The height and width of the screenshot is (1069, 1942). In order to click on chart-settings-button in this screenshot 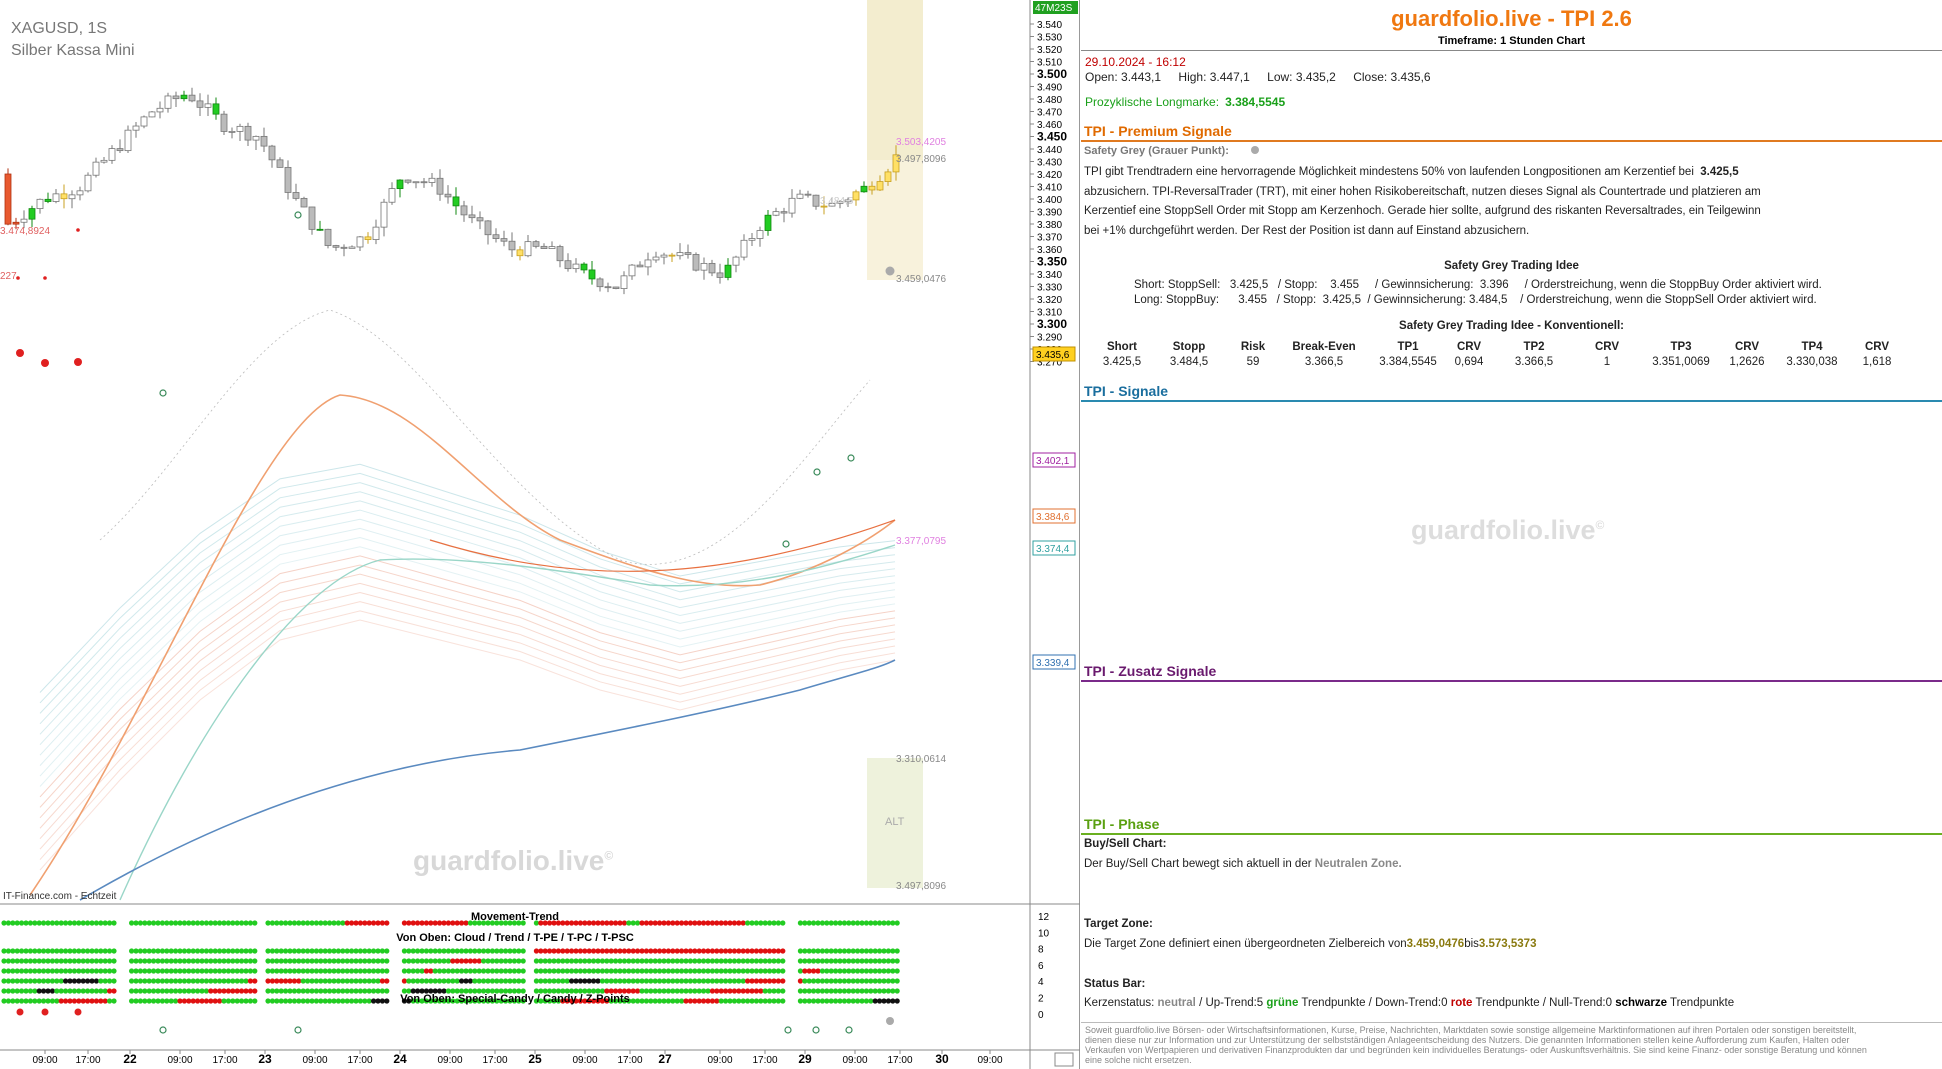, I will do `click(1064, 1059)`.